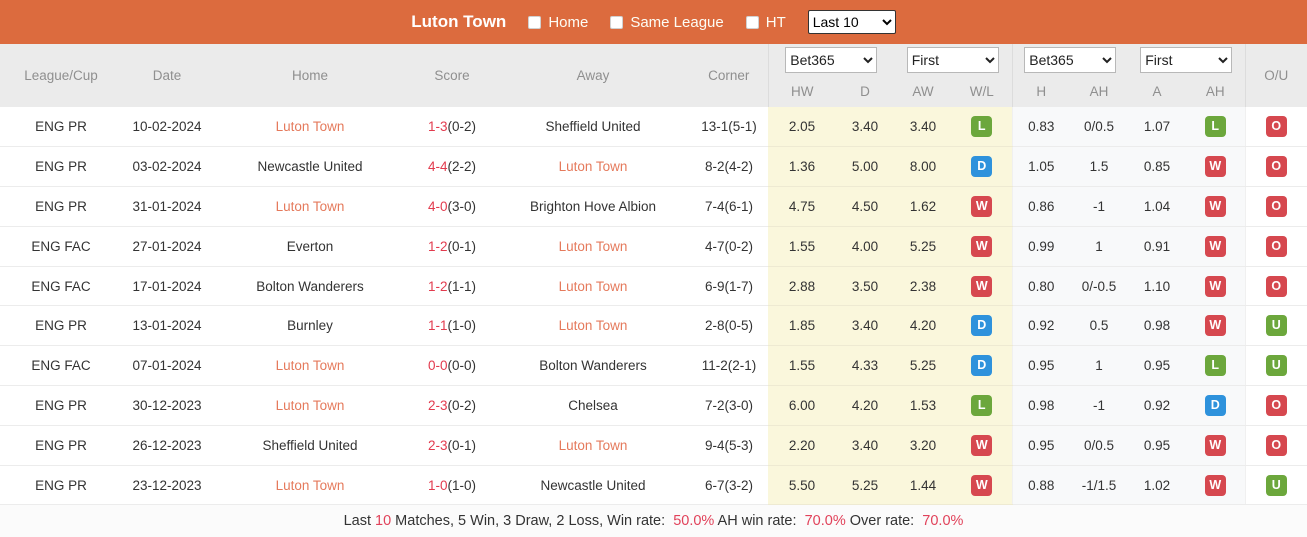  Describe the element at coordinates (952, 60) in the screenshot. I see `odds-type-select: First` at that location.